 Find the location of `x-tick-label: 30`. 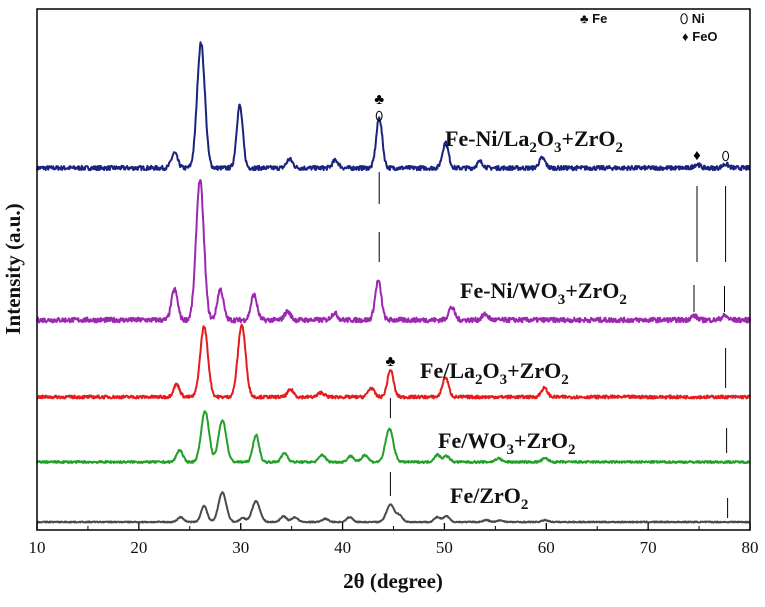

x-tick-label: 30 is located at coordinates (240, 547).